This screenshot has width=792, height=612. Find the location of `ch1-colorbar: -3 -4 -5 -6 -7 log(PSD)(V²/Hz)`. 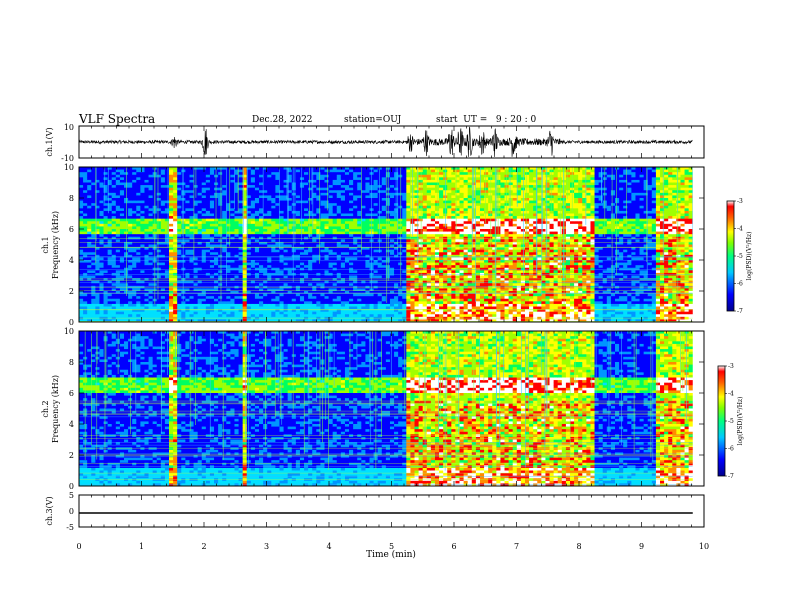

ch1-colorbar: -3 -4 -5 -6 -7 log(PSD)(V²/Hz) is located at coordinates (739, 256).